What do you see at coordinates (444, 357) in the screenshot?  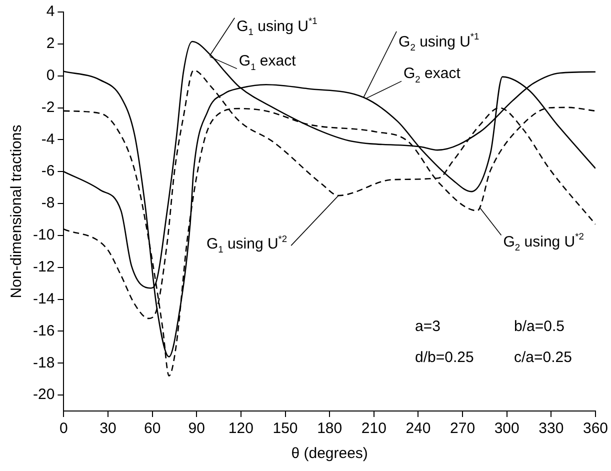 I see `annotation: d/b=0.25` at bounding box center [444, 357].